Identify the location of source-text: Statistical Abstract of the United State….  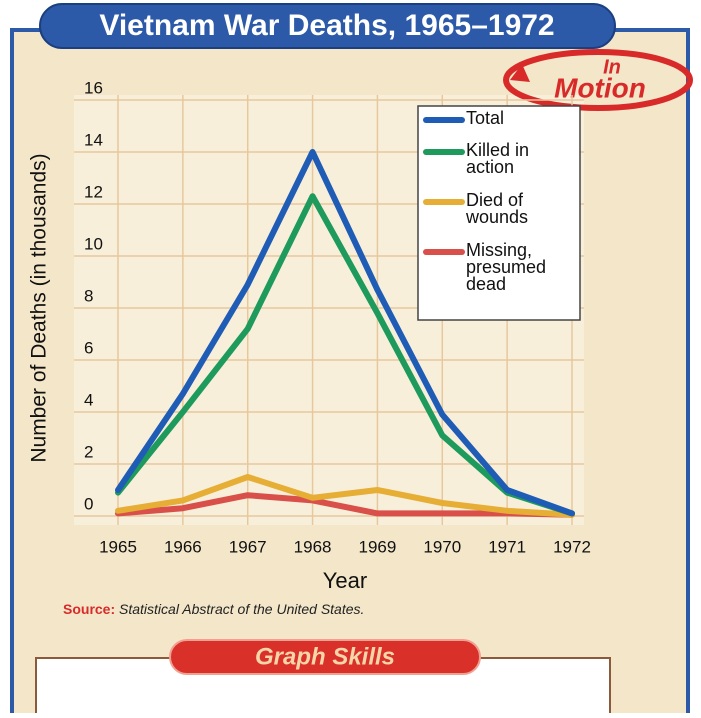
(241, 609).